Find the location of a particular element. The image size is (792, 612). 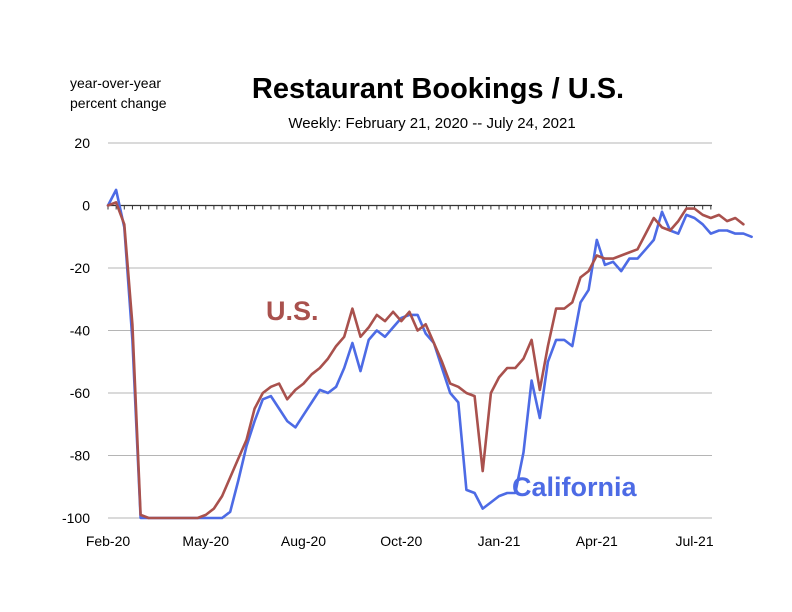

x-tick-label: Oct-20 is located at coordinates (401, 541).